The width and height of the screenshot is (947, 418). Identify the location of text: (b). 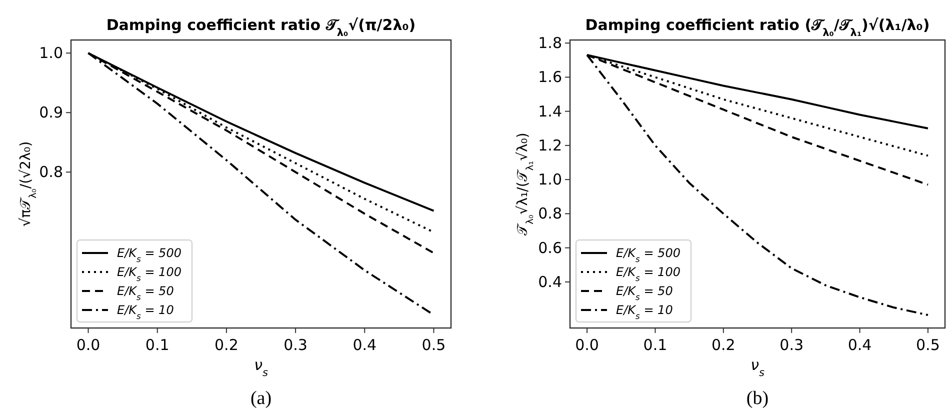
(757, 398).